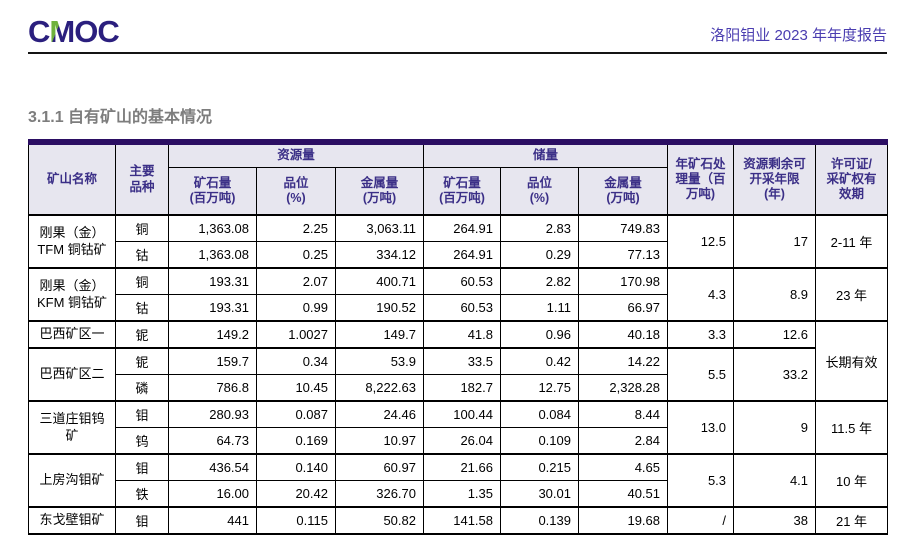  Describe the element at coordinates (623, 361) in the screenshot. I see `cell-rsv-metal: 14.22` at that location.